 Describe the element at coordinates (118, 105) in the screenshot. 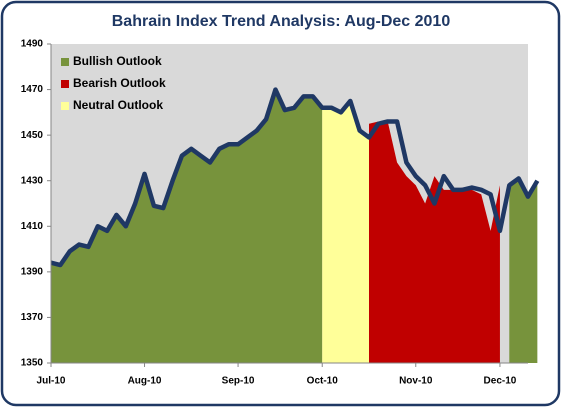

I see `legend-label: Neutral Outlook` at that location.